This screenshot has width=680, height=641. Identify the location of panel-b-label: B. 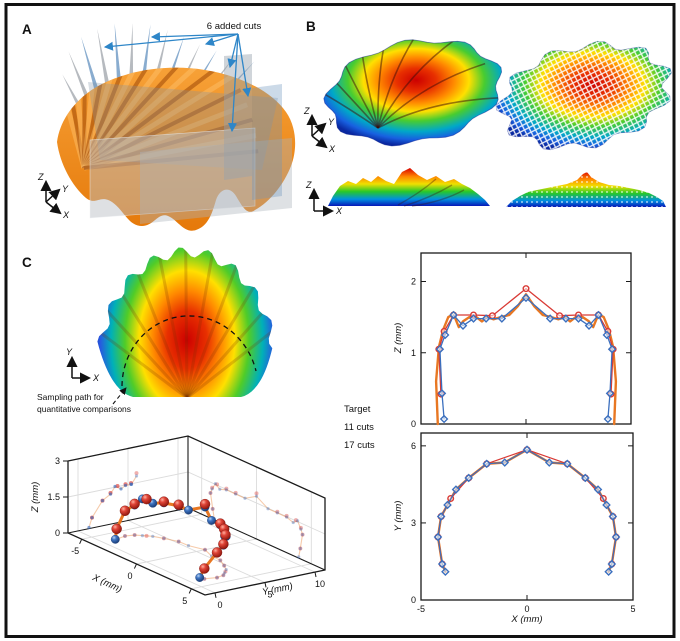
(311, 26).